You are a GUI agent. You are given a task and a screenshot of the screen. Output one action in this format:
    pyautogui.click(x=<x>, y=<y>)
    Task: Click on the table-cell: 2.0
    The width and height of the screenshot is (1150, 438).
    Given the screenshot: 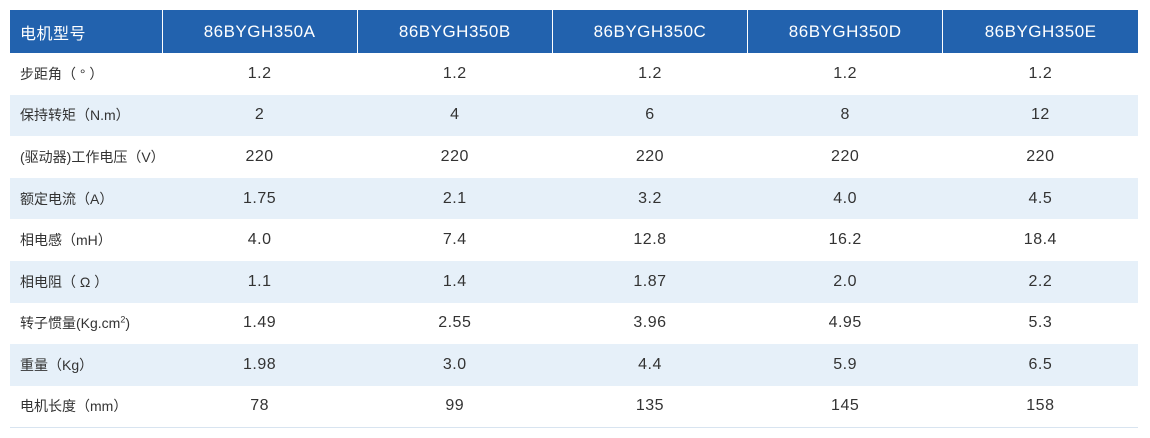 What is the action you would take?
    pyautogui.click(x=845, y=281)
    